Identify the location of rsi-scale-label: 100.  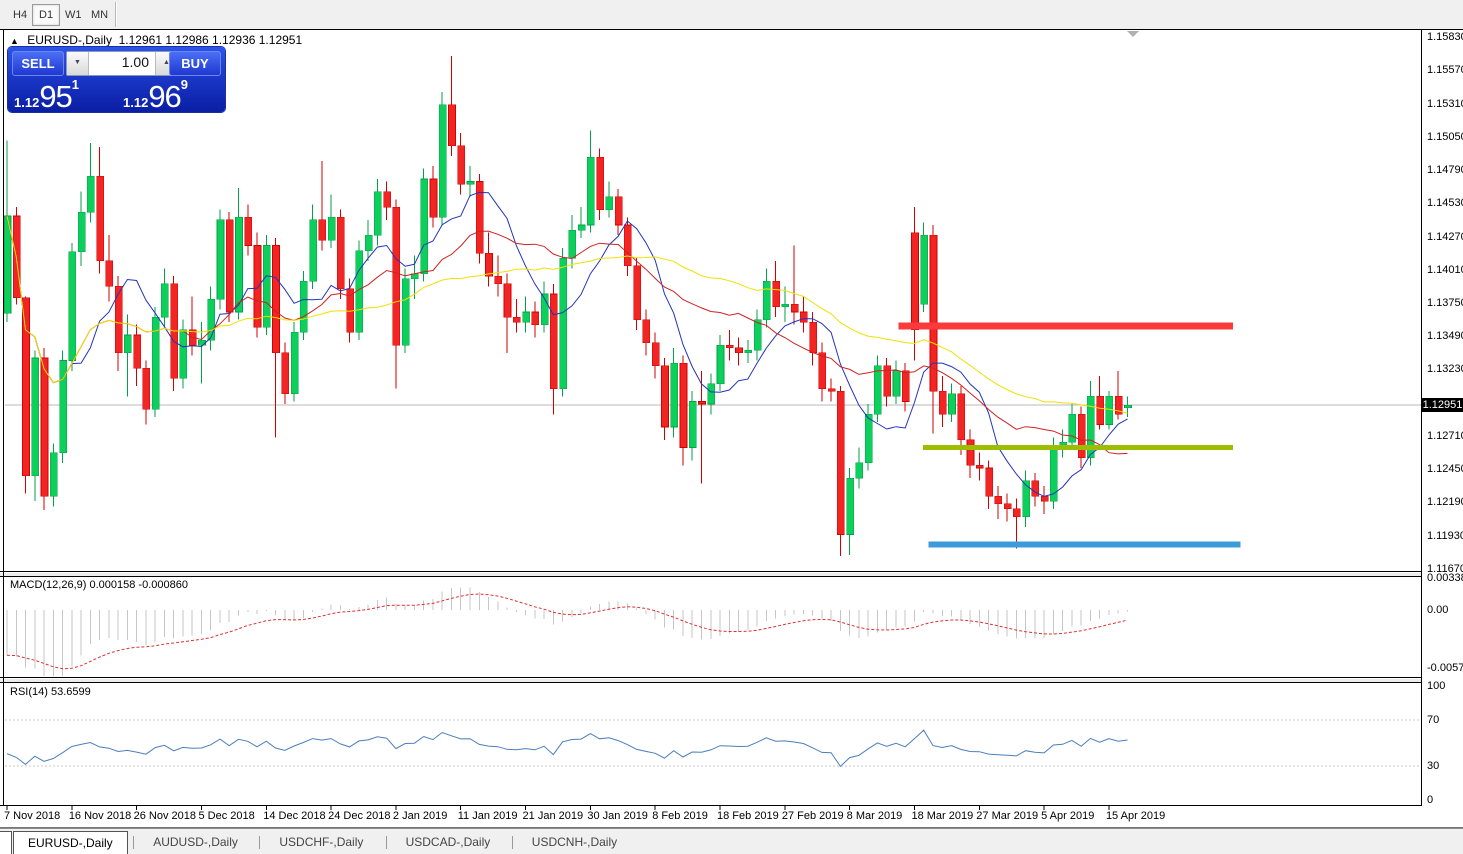
(1436, 686).